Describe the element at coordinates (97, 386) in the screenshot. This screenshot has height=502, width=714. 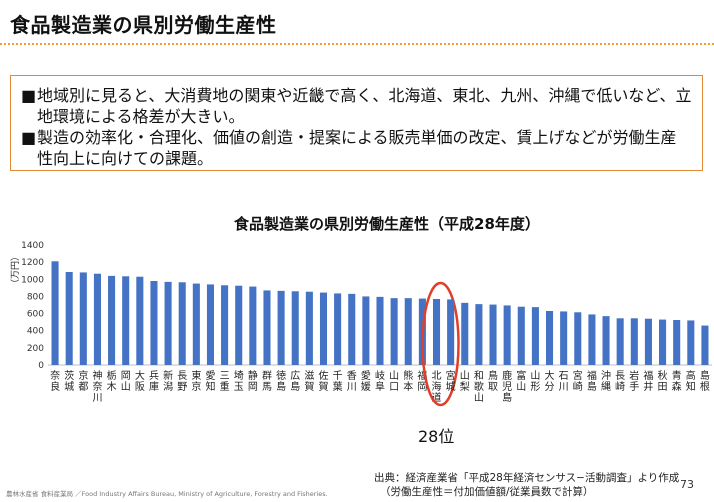
I see `x-tick-label: 神奈川` at that location.